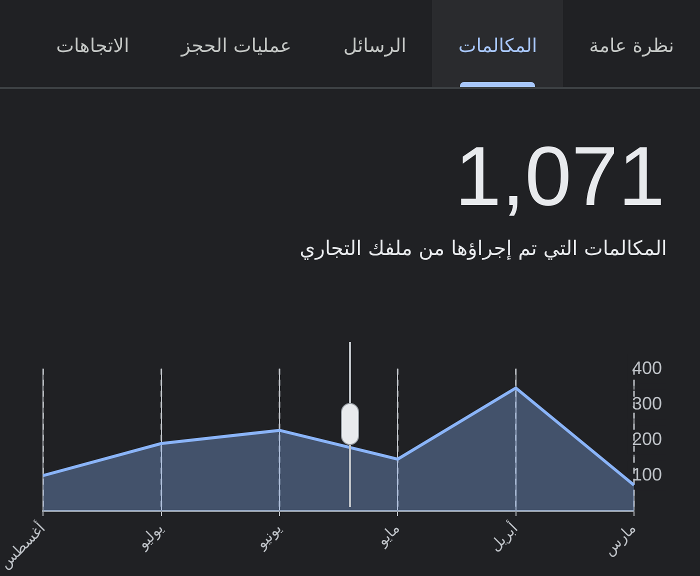  Describe the element at coordinates (388, 534) in the screenshot. I see `x-tick-label: مايو` at that location.